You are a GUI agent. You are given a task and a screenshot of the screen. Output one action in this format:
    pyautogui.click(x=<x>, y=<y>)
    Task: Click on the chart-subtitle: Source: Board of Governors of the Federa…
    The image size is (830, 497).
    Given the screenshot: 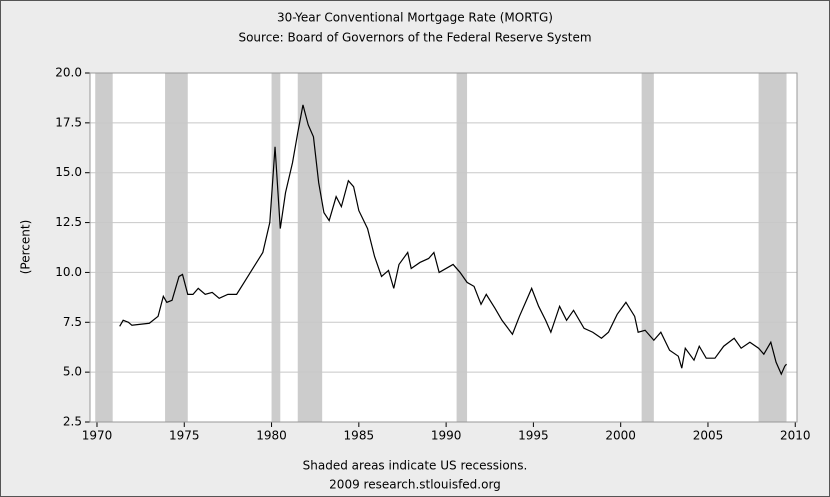 What is the action you would take?
    pyautogui.click(x=414, y=38)
    